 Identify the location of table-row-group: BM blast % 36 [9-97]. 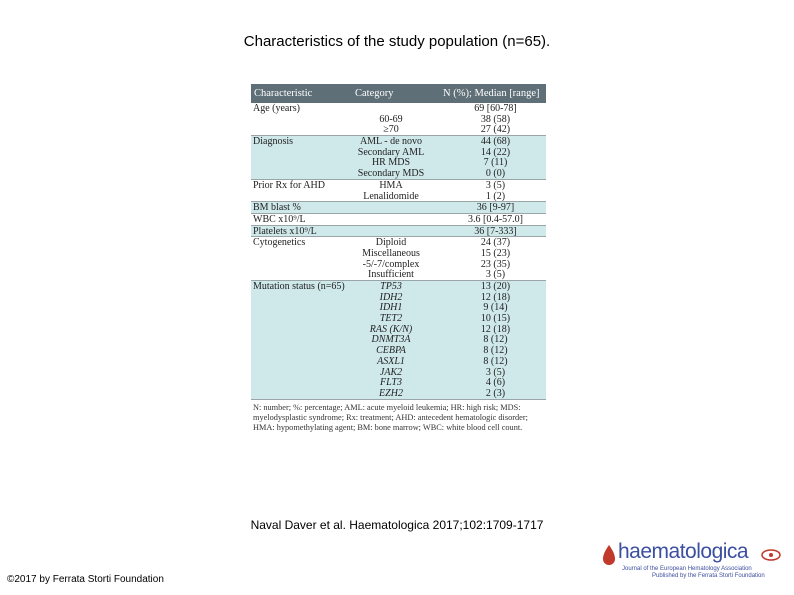
(398, 207).